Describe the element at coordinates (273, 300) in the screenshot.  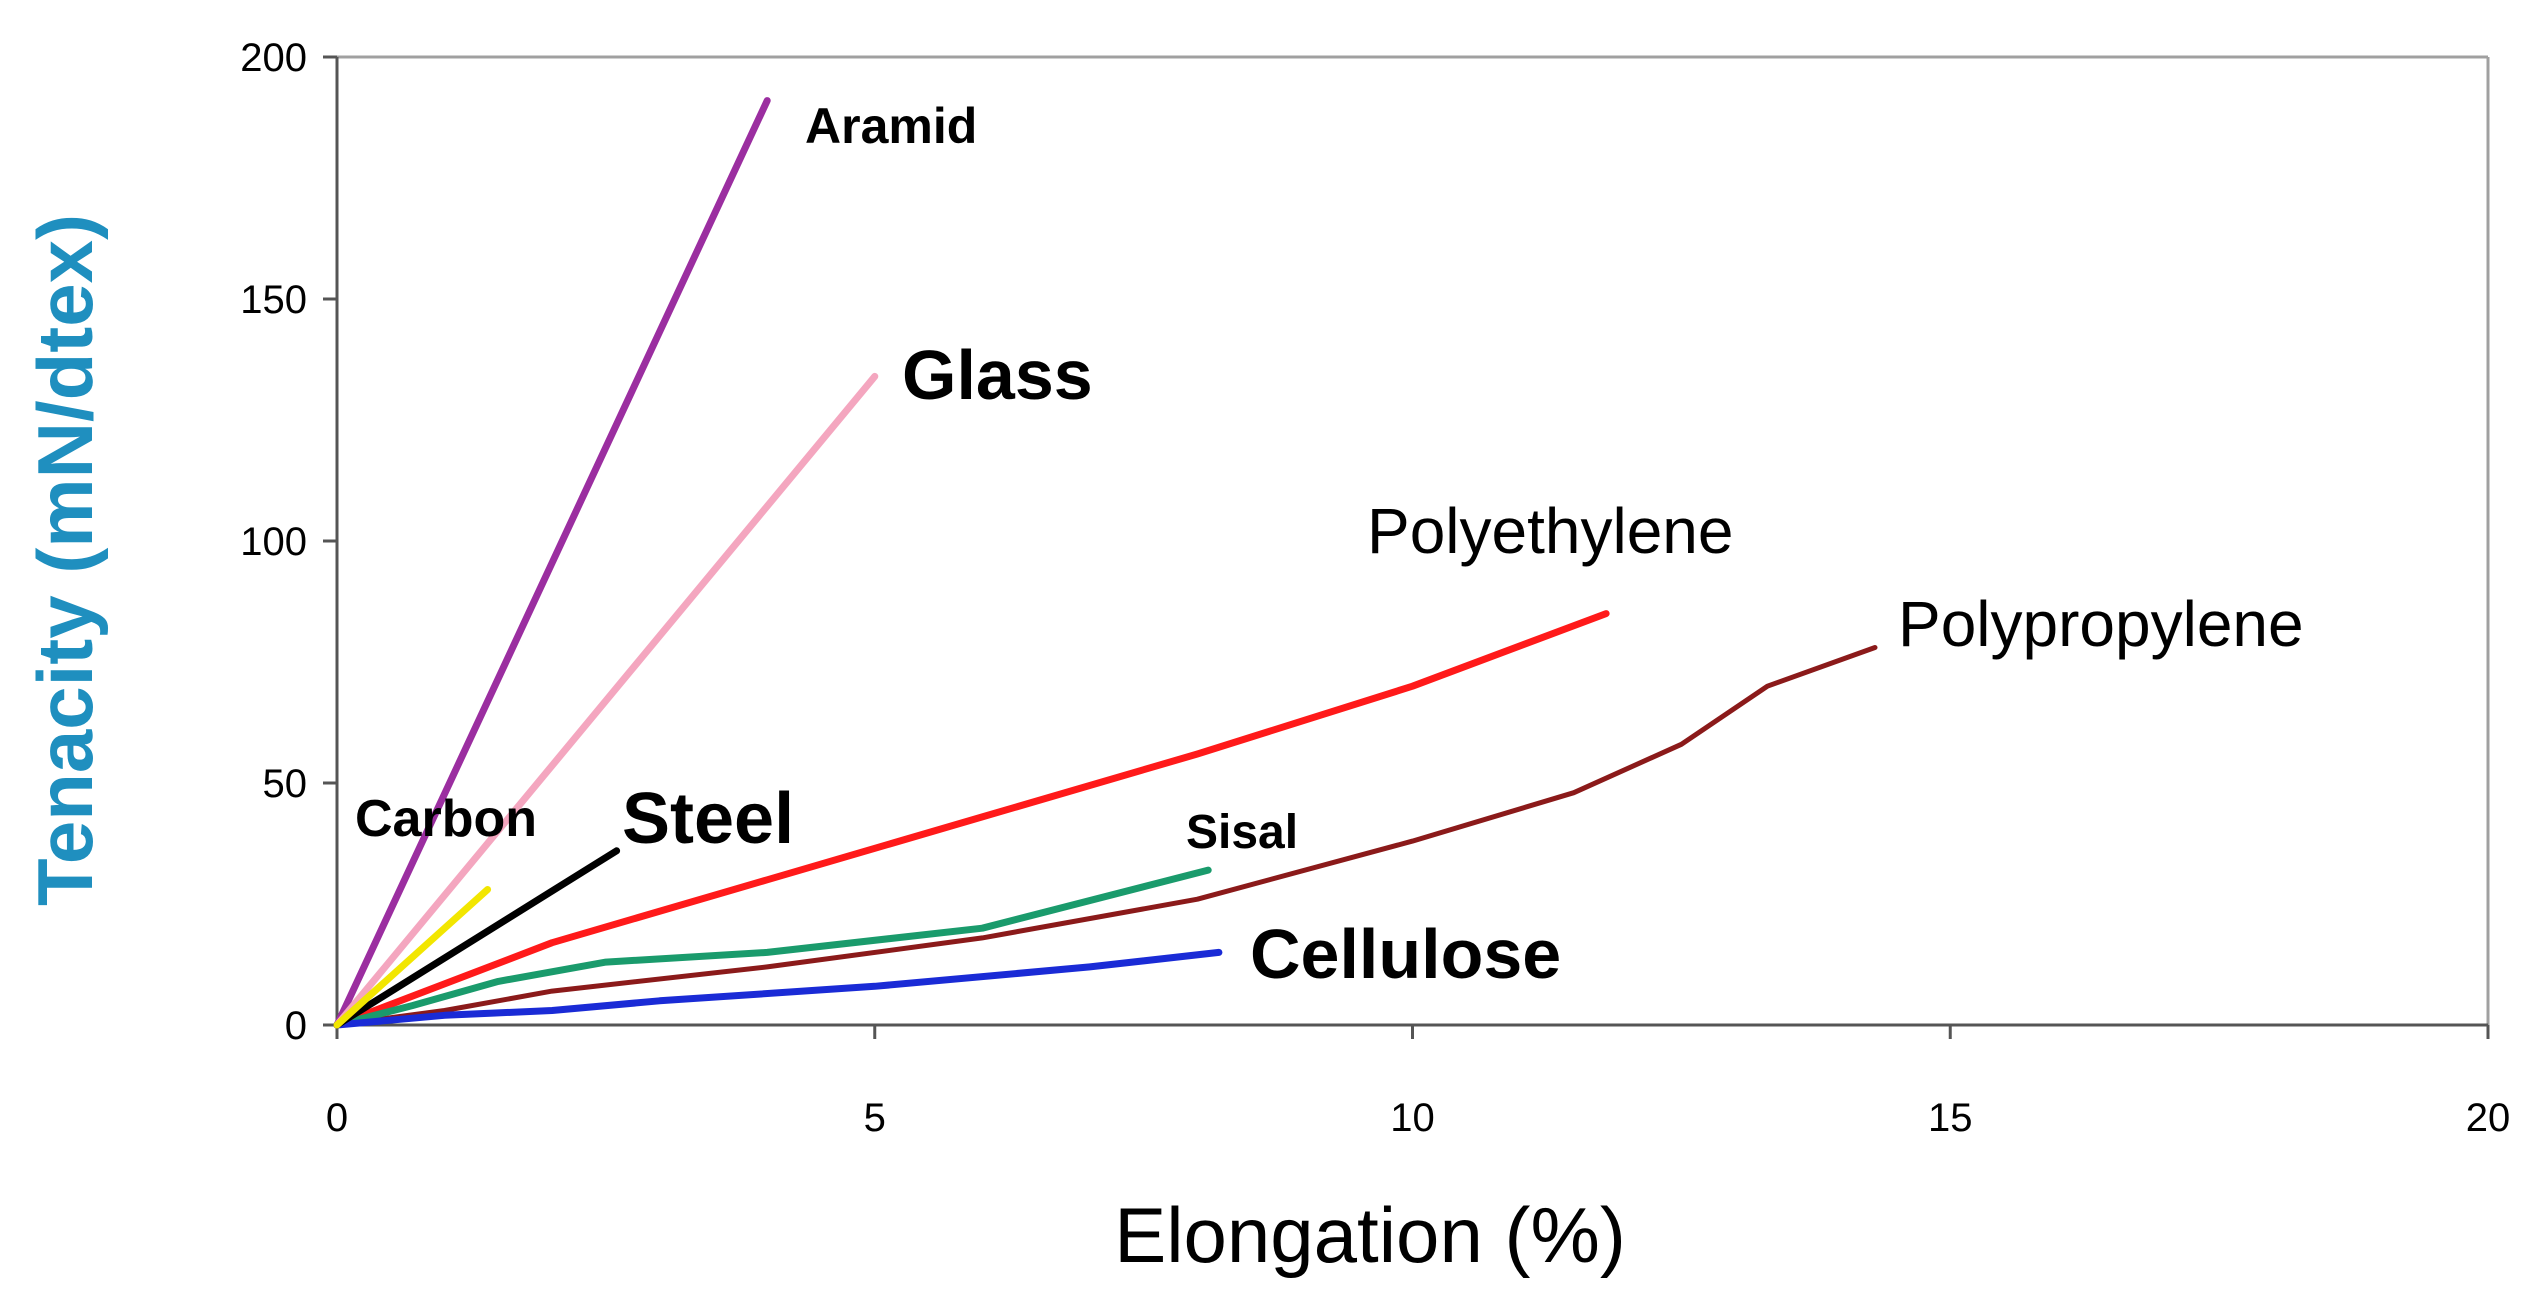
I see `y-tick-label: 150` at that location.